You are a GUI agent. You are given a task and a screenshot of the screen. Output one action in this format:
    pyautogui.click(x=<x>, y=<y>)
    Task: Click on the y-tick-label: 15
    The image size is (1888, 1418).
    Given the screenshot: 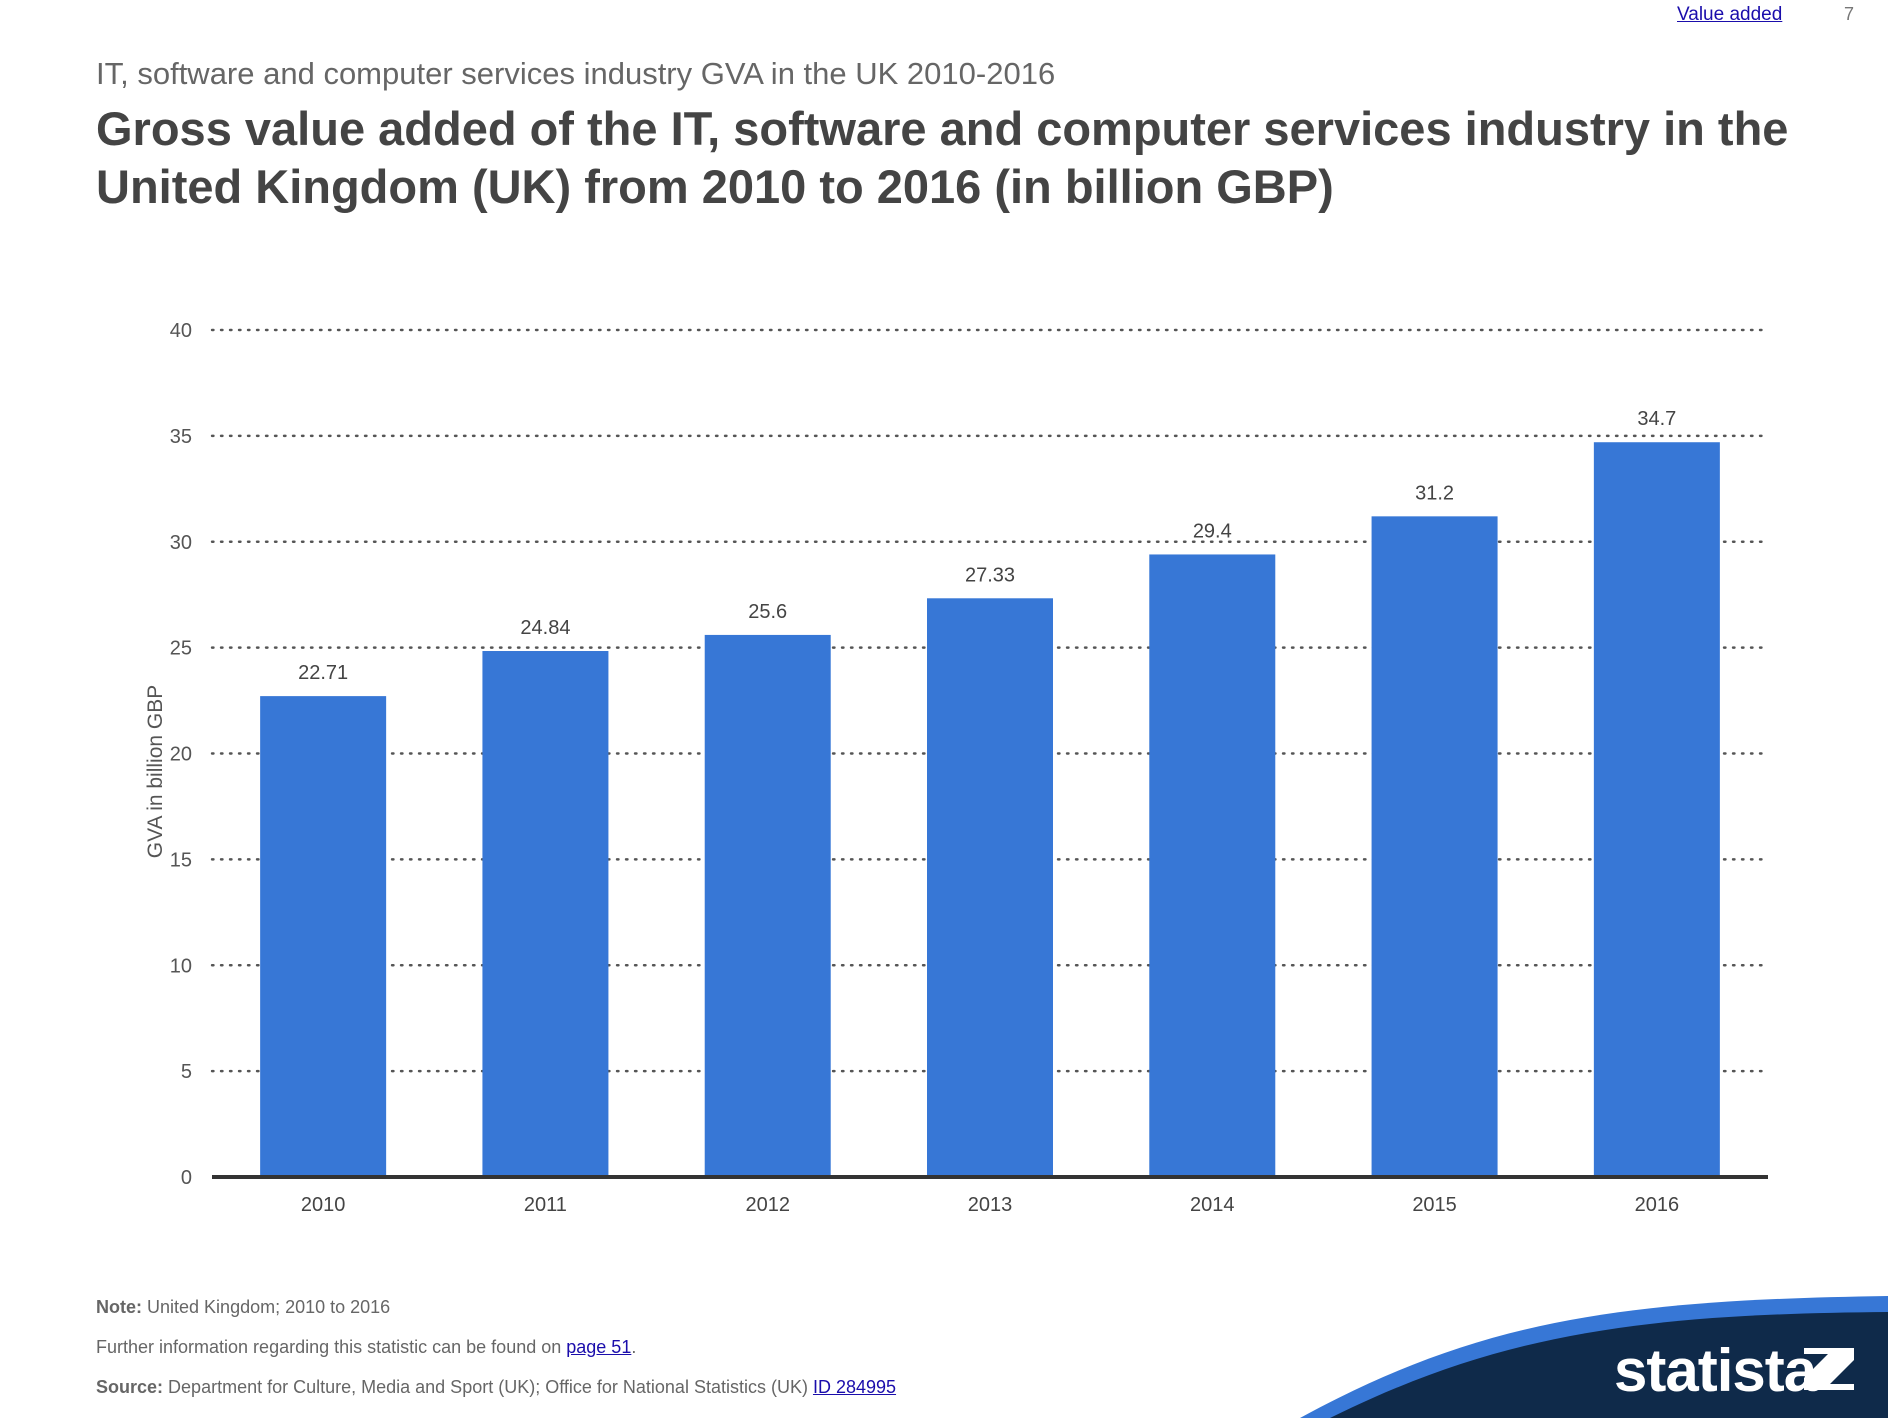 What is the action you would take?
    pyautogui.click(x=181, y=860)
    